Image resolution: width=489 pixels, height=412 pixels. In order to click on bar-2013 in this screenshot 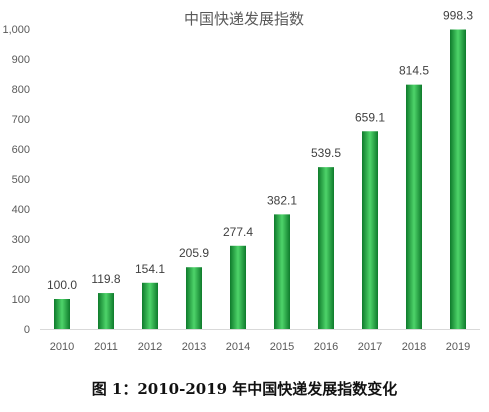, I will do `click(194, 298)`.